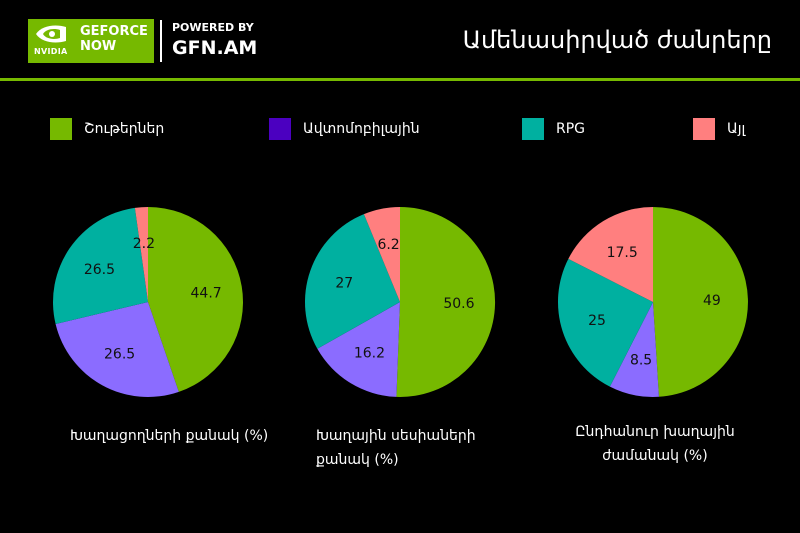  What do you see at coordinates (144, 244) in the screenshot?
I see `pie-1-label-other: 2.2` at bounding box center [144, 244].